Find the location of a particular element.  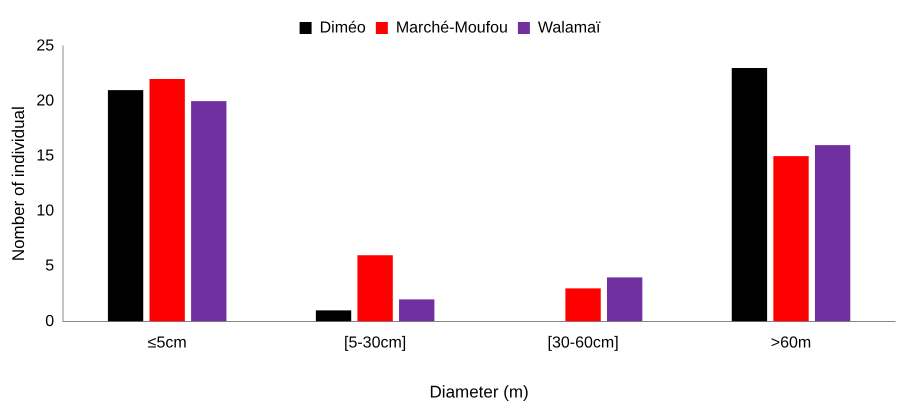

x-tick-label: [30-60cm] is located at coordinates (583, 343).